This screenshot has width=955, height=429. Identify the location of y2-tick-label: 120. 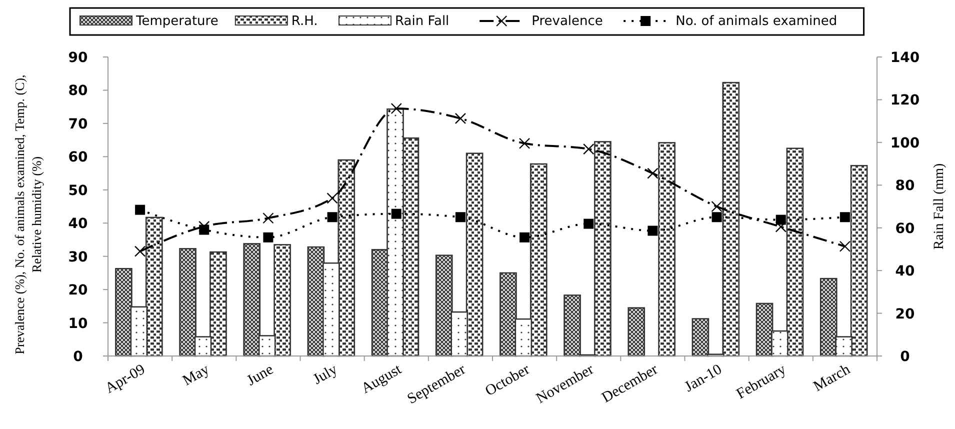
(905, 100).